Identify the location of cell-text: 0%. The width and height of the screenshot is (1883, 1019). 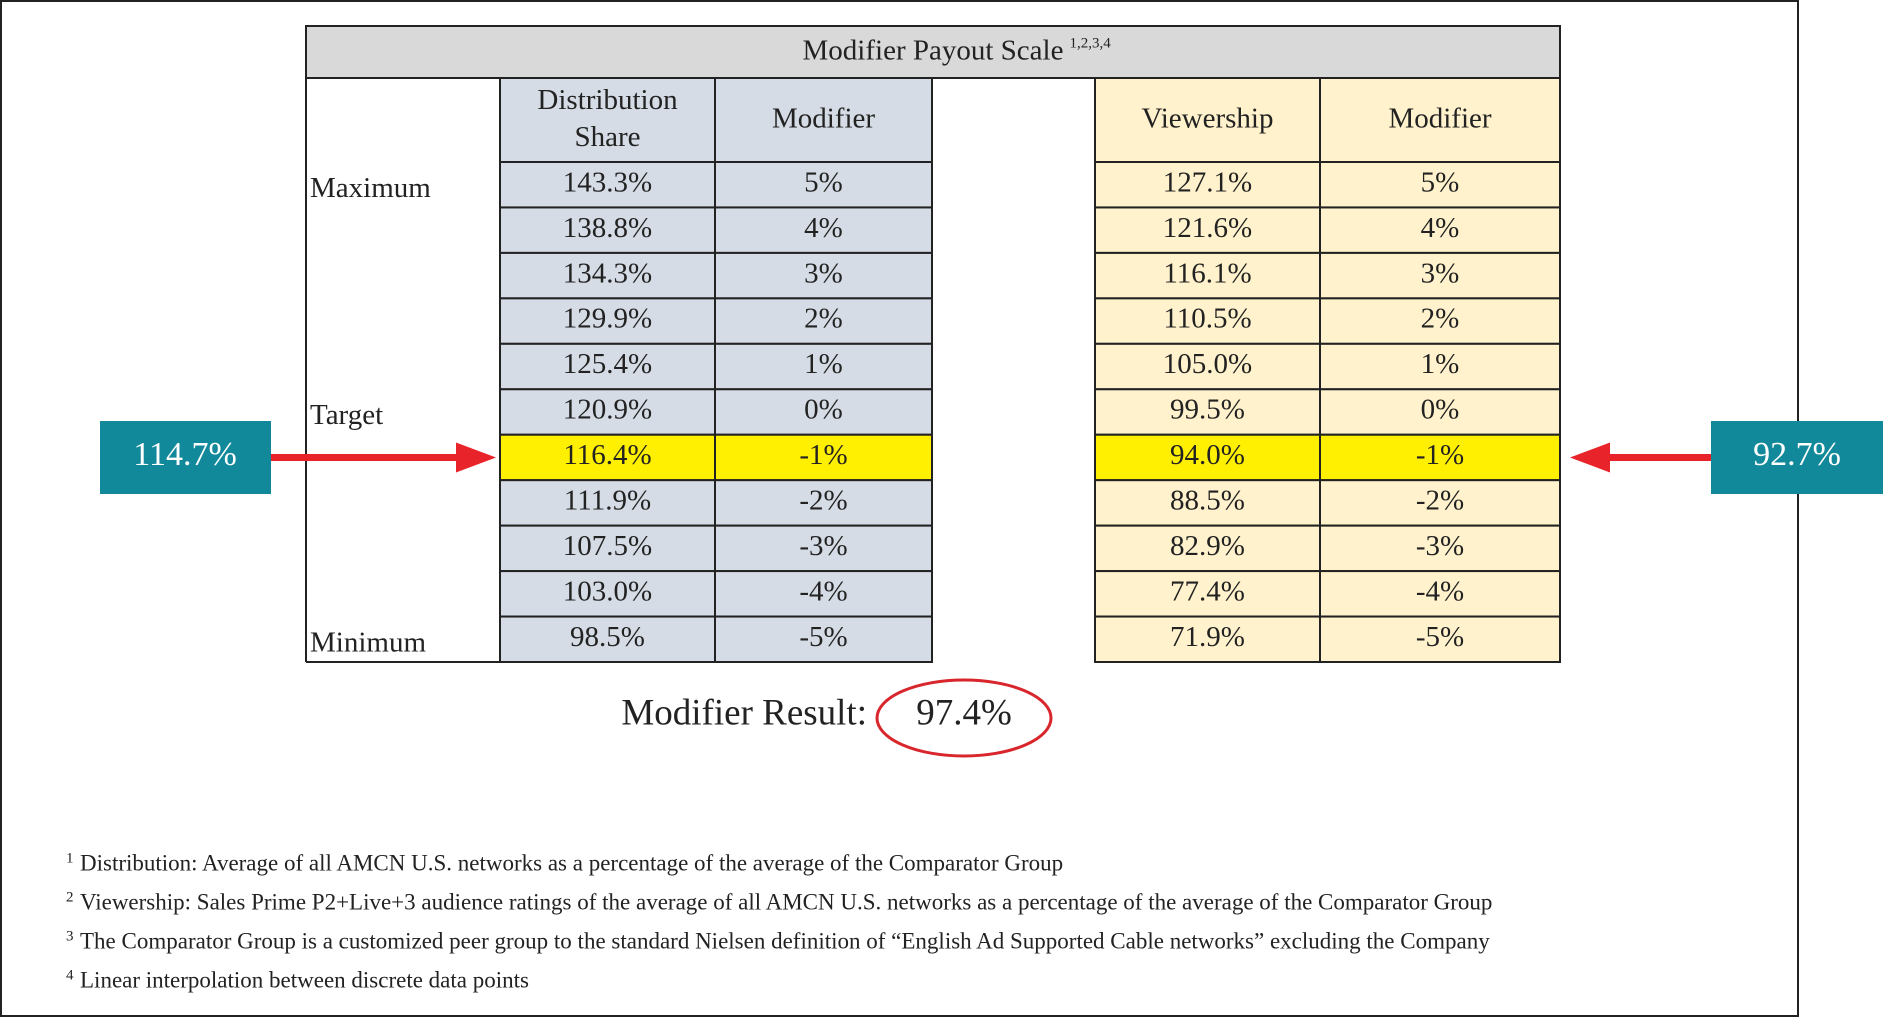
(1440, 410).